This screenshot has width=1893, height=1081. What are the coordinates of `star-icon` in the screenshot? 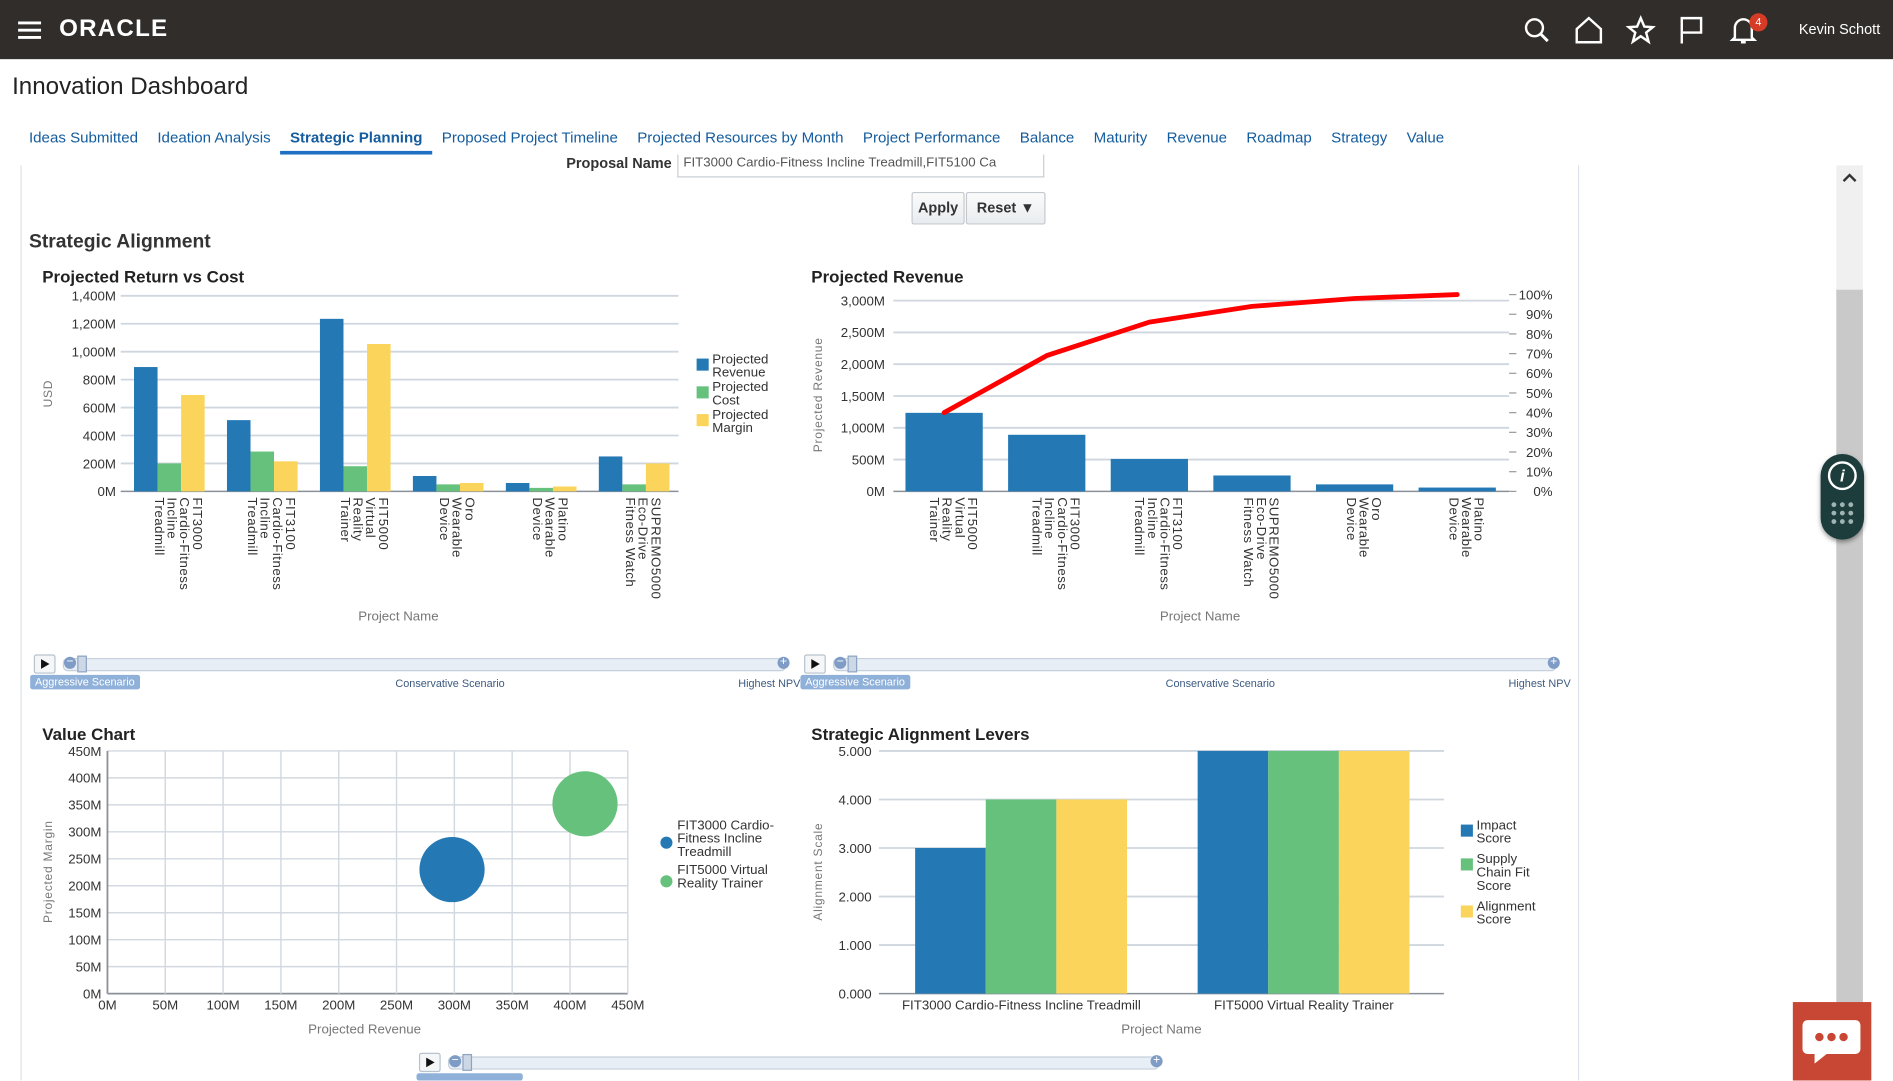 It's located at (1640, 29).